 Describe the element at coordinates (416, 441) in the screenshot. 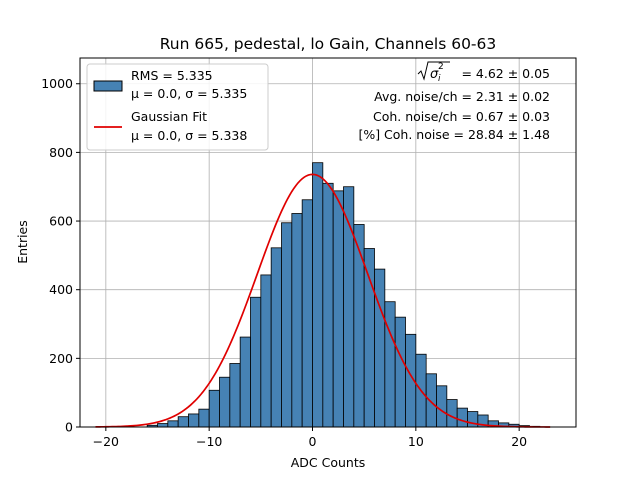

I see `x-tick-label: 10` at that location.